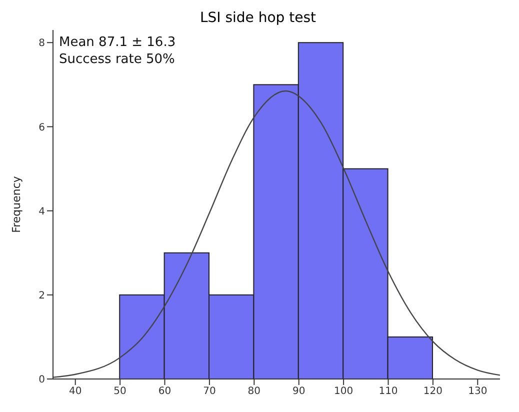 The image size is (519, 412). What do you see at coordinates (16, 204) in the screenshot?
I see `y-axis-title: Frequency` at bounding box center [16, 204].